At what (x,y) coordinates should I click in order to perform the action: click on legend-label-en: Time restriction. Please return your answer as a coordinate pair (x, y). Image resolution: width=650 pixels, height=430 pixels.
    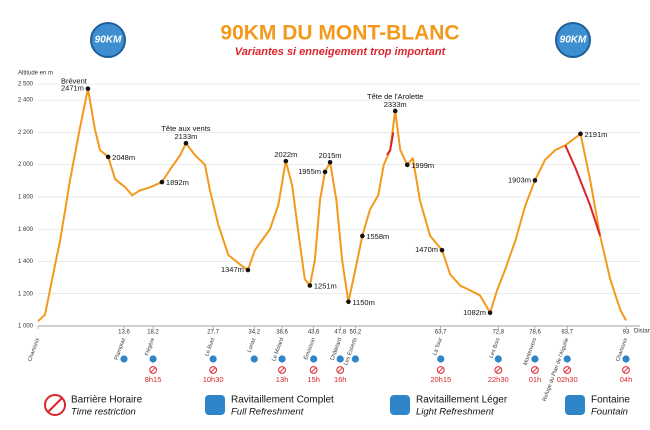
    Looking at the image, I should click on (103, 412).